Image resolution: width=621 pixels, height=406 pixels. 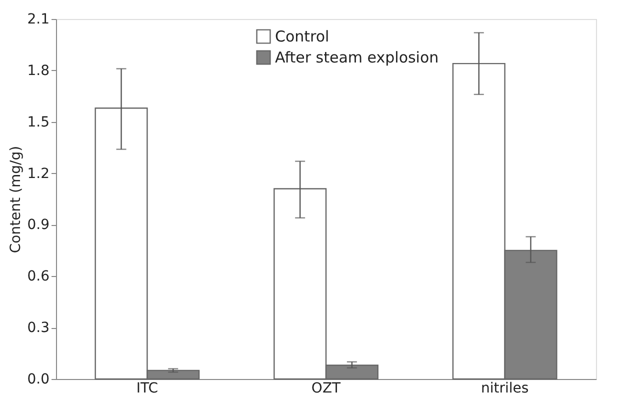 What do you see at coordinates (38, 122) in the screenshot?
I see `y-tick-label: 1.5` at bounding box center [38, 122].